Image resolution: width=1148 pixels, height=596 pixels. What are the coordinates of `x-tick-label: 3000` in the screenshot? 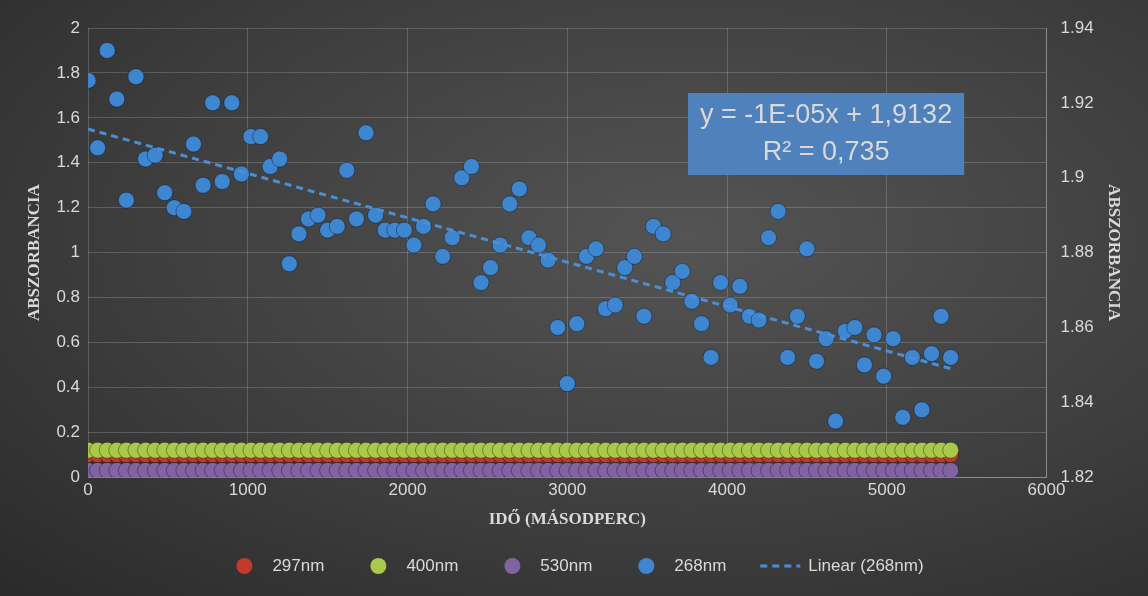 It's located at (567, 490).